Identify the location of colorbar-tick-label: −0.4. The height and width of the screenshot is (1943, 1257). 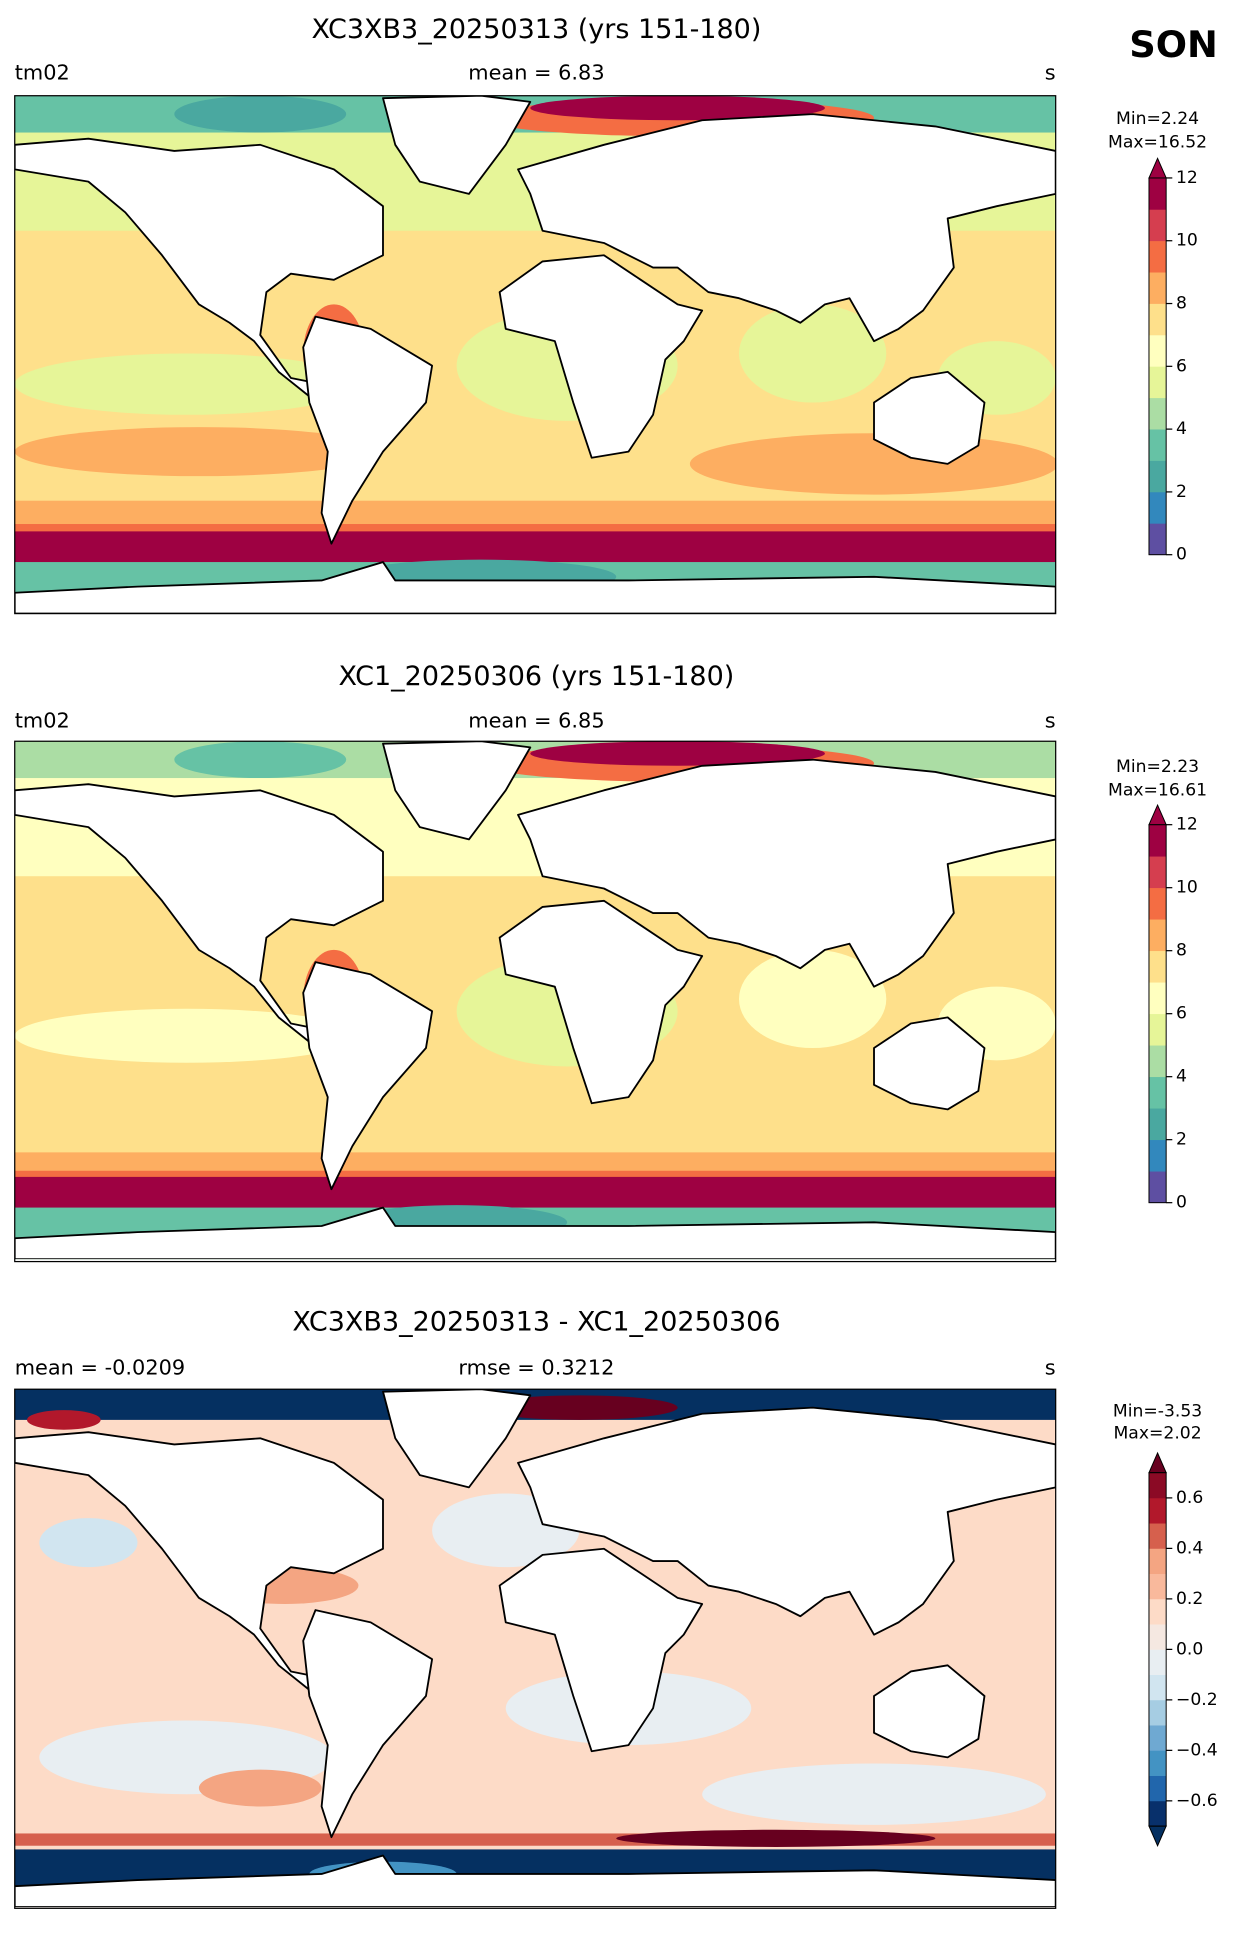
(1197, 1750).